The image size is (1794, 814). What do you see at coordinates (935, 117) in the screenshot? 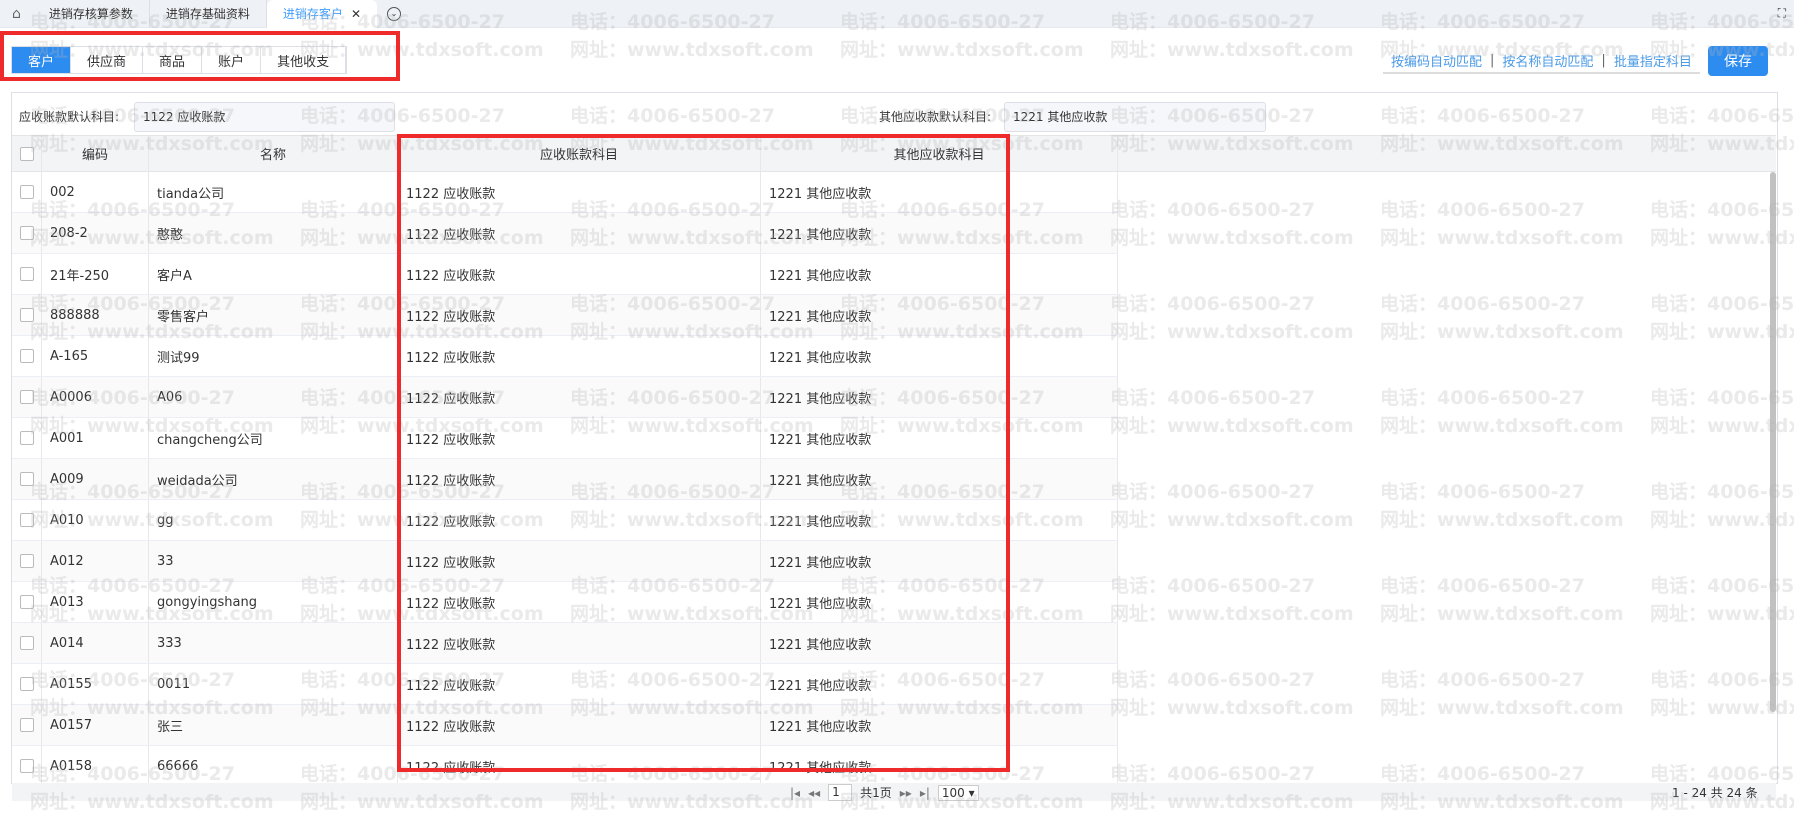
I see `other-default-label: 其他应收款默认科目:` at bounding box center [935, 117].